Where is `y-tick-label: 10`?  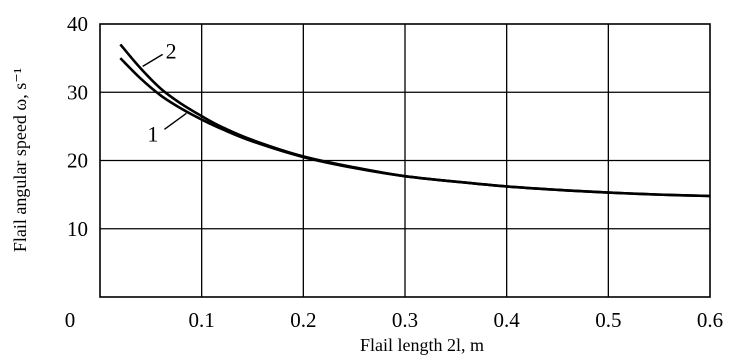 y-tick-label: 10 is located at coordinates (77, 229).